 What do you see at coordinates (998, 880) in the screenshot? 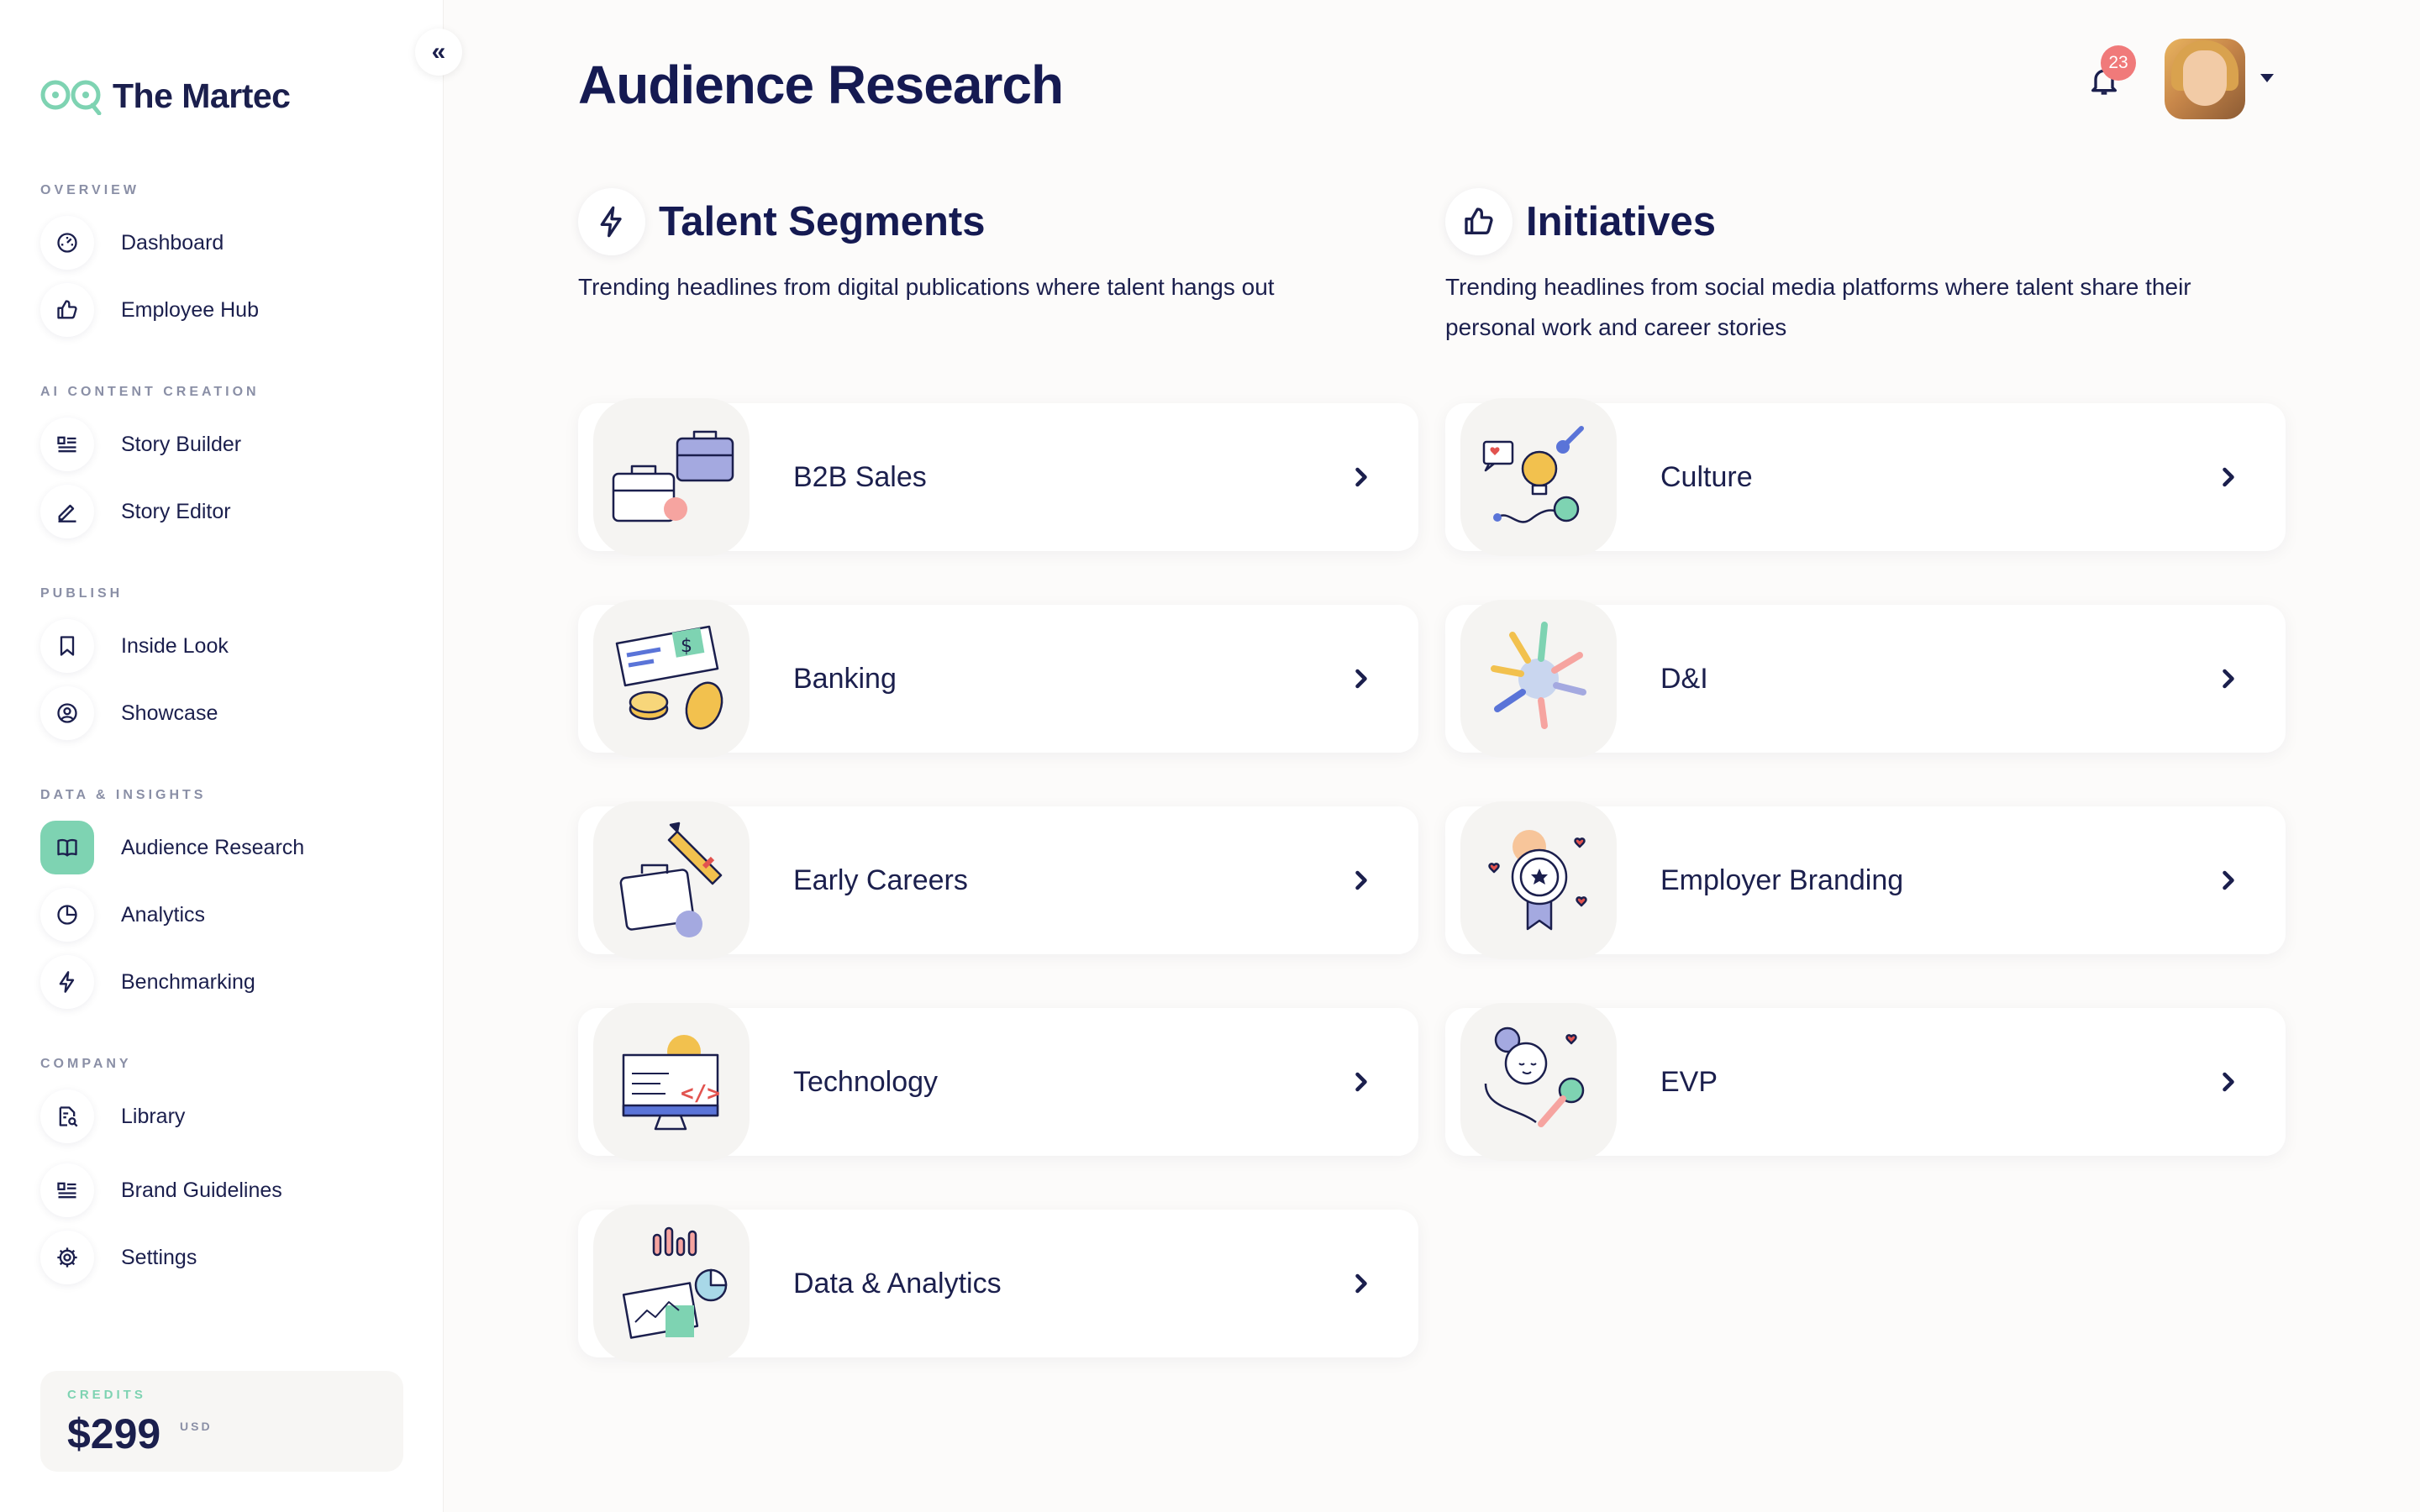
I see `card-early-careers: Early Careers` at bounding box center [998, 880].